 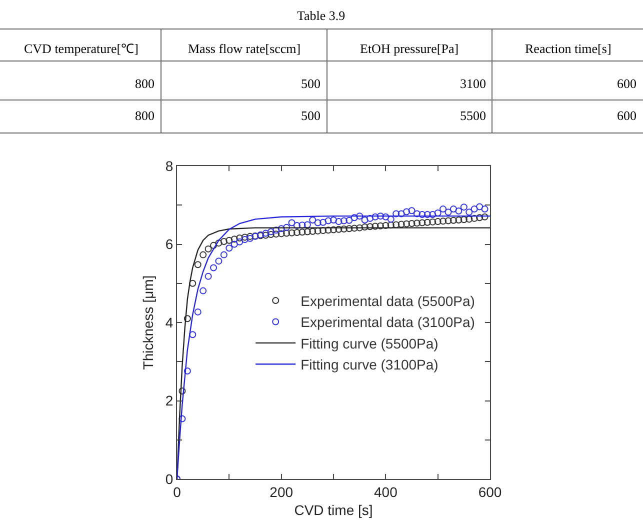 What do you see at coordinates (148, 322) in the screenshot?
I see `y-axis-title: Thickness [μm]` at bounding box center [148, 322].